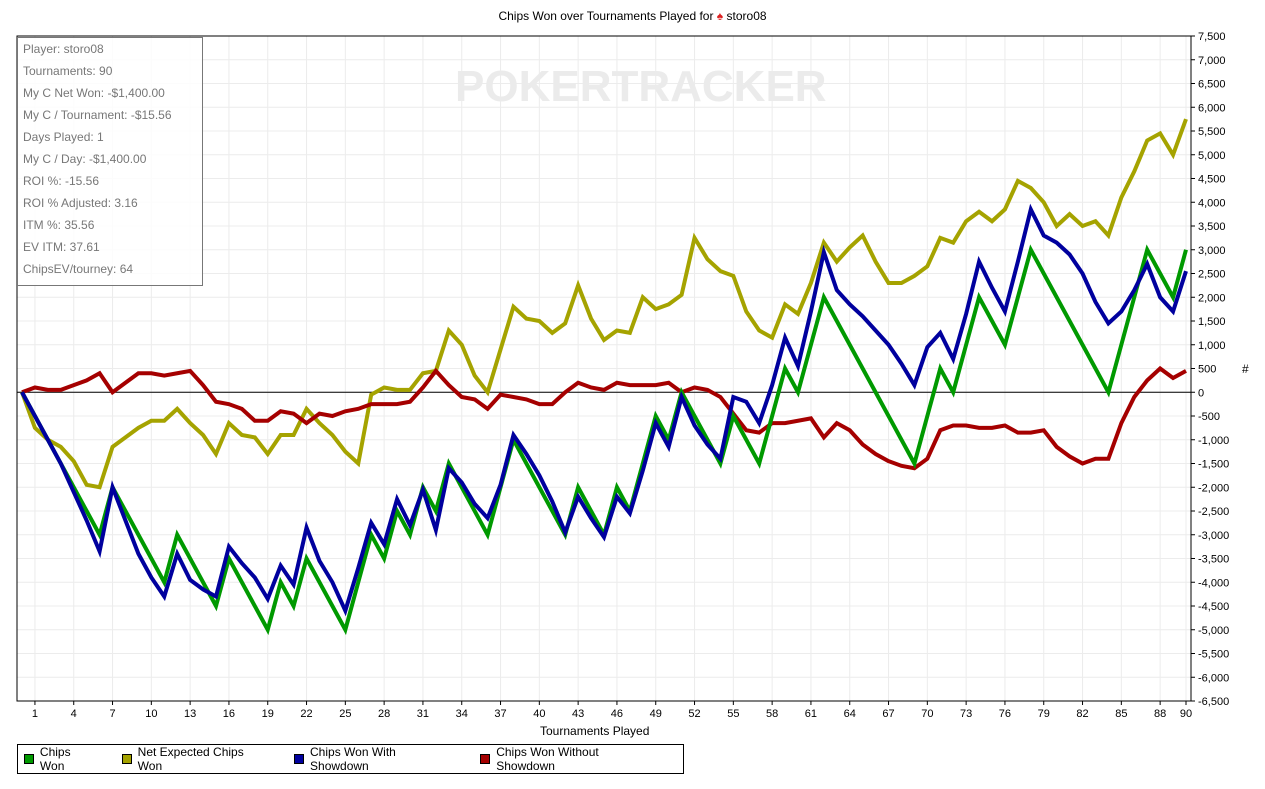 Image resolution: width=1265 pixels, height=789 pixels. I want to click on x-tick-label: 1, so click(35, 714).